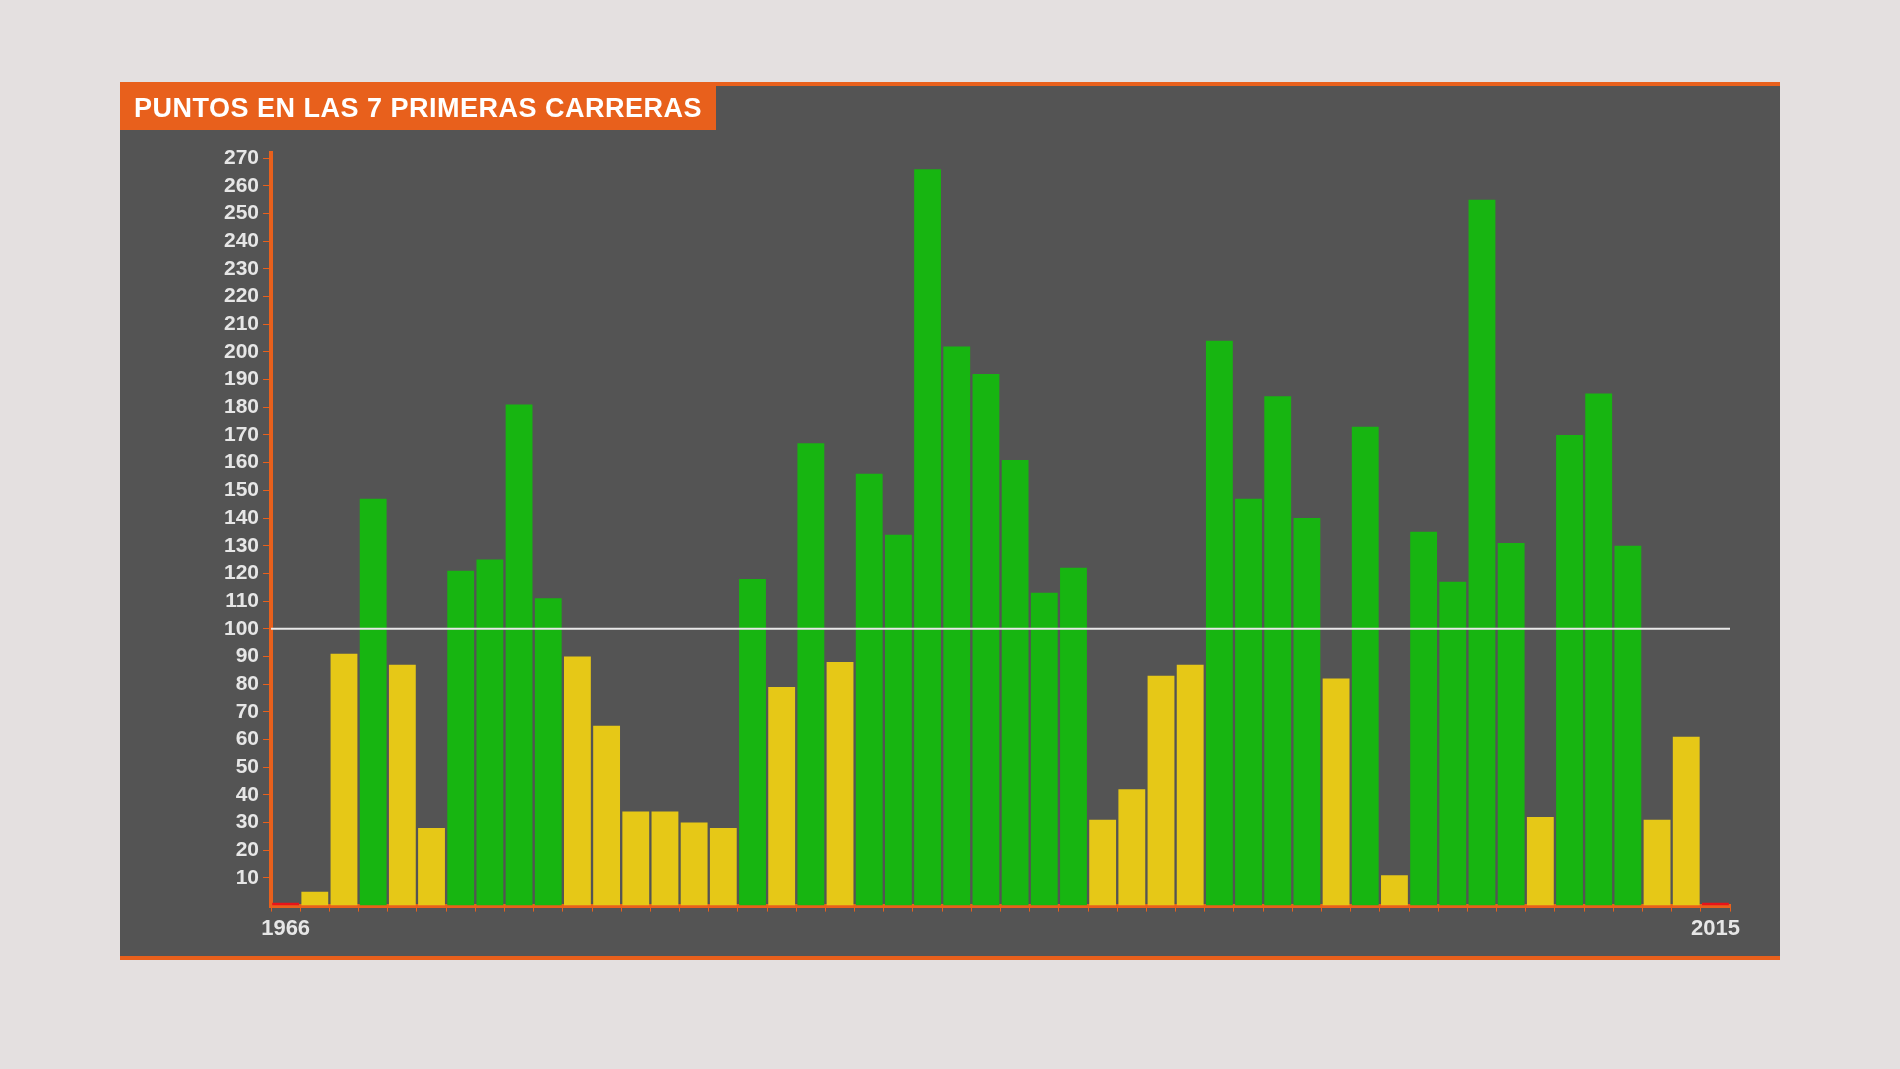  Describe the element at coordinates (241, 433) in the screenshot. I see `y-tick-label: 170` at that location.